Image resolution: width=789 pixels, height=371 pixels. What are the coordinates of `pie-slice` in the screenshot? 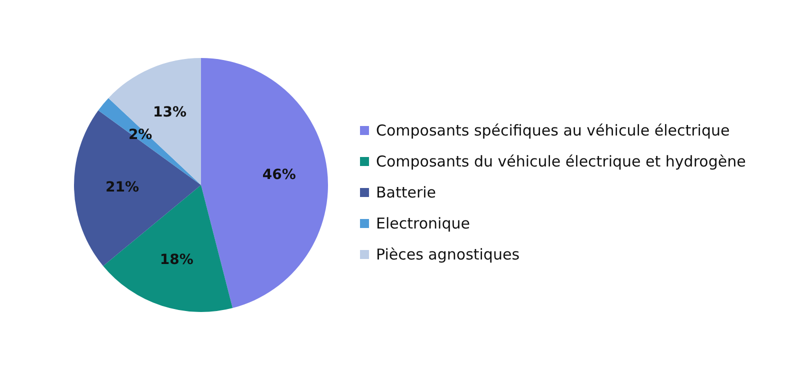 It's located at (264, 183).